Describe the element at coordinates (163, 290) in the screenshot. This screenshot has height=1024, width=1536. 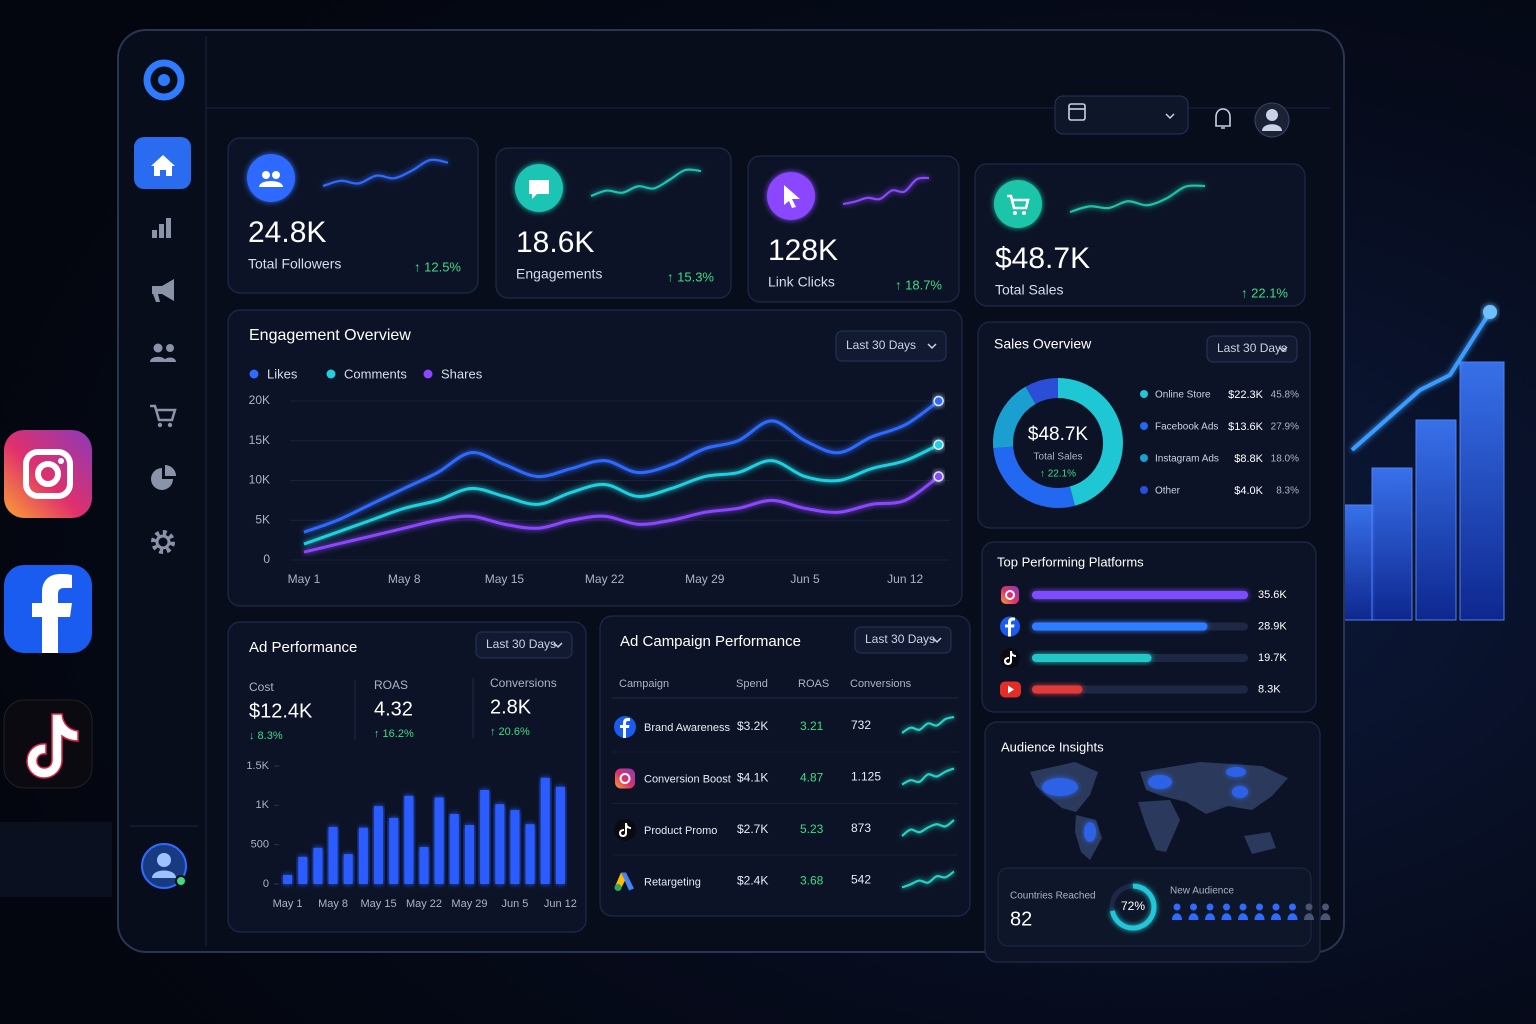
I see `nav-campaigns-icon` at that location.